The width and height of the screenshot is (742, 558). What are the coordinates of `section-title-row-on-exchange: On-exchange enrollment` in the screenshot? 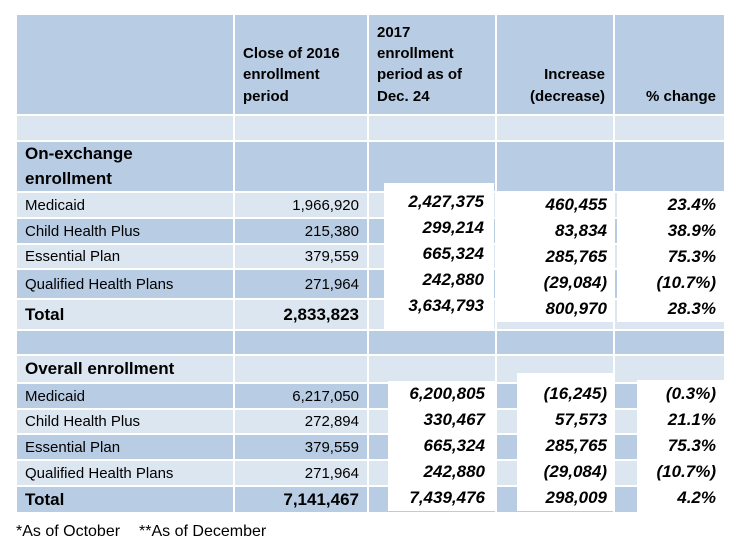 It's located at (370, 167).